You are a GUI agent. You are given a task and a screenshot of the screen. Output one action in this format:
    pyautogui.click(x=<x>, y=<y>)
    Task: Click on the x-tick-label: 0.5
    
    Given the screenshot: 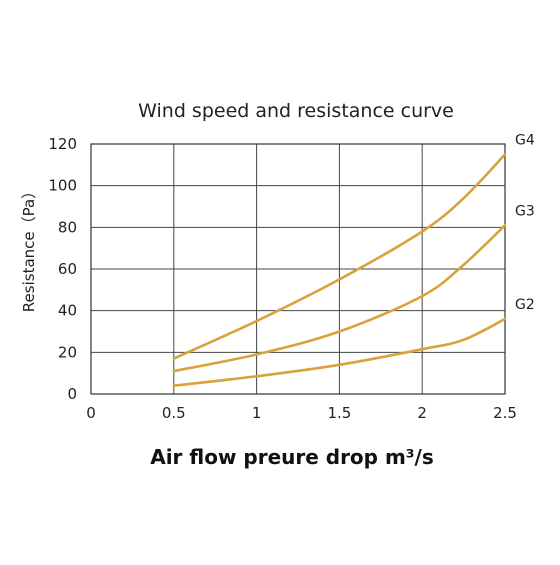 What is the action you would take?
    pyautogui.click(x=174, y=413)
    